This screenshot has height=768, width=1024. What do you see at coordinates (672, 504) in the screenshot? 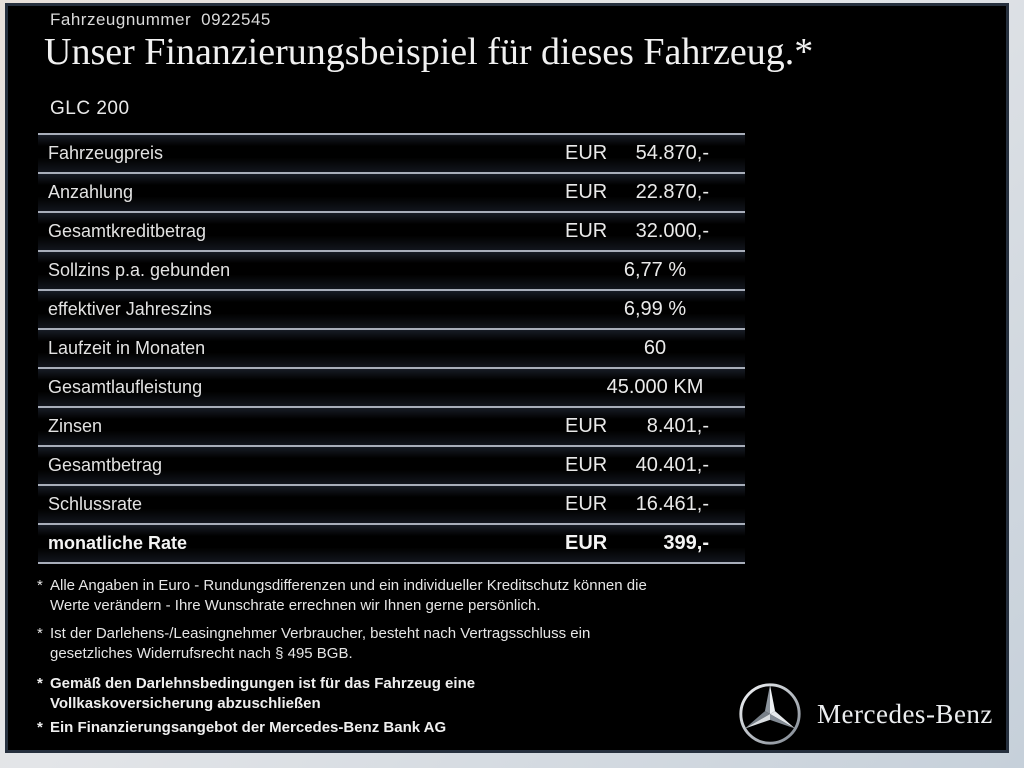
I see `row-value: 16.461,-` at bounding box center [672, 504].